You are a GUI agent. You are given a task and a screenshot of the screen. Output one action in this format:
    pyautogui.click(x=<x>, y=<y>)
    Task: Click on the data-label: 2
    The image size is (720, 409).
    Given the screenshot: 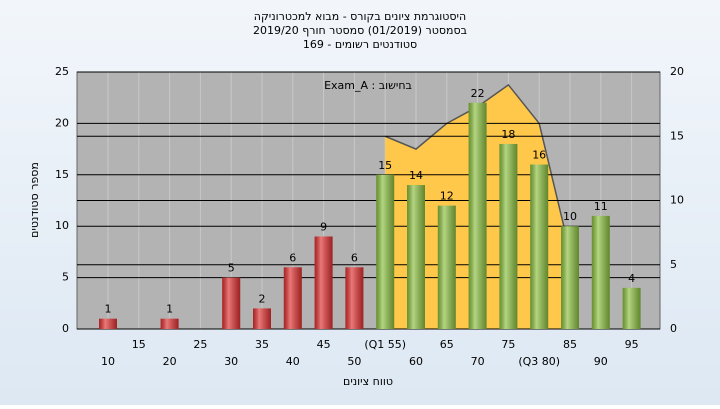 What is the action you would take?
    pyautogui.click(x=262, y=298)
    